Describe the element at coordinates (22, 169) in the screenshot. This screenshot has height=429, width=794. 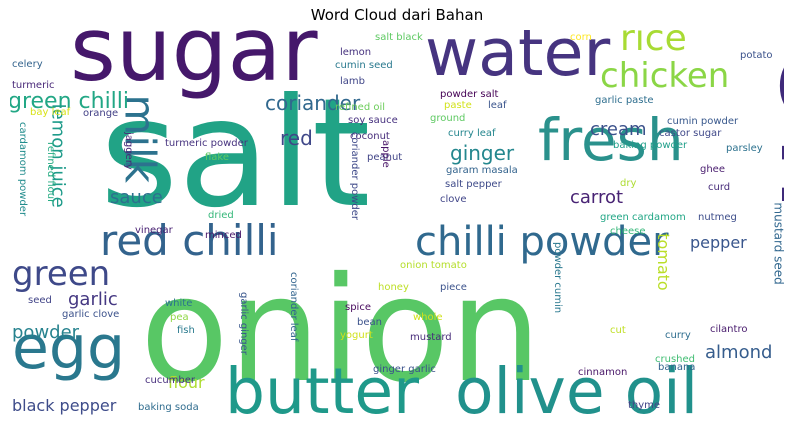
I see `word-cardamom-powder: cardamom powder` at that location.